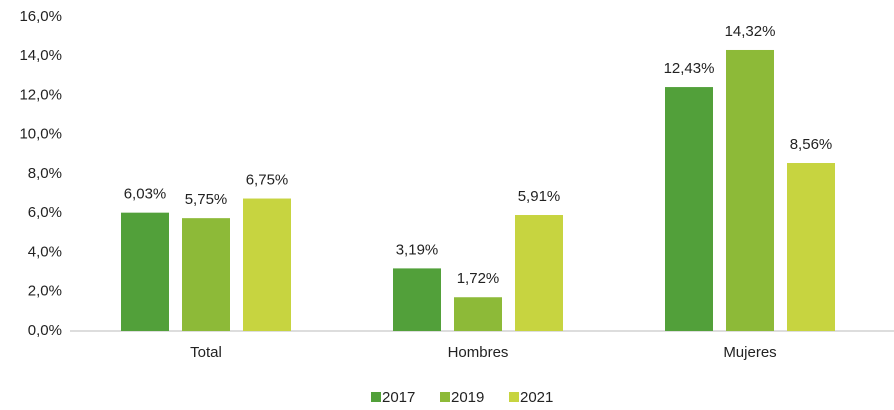  What do you see at coordinates (45, 291) in the screenshot?
I see `y-tick-label: 2,0%` at bounding box center [45, 291].